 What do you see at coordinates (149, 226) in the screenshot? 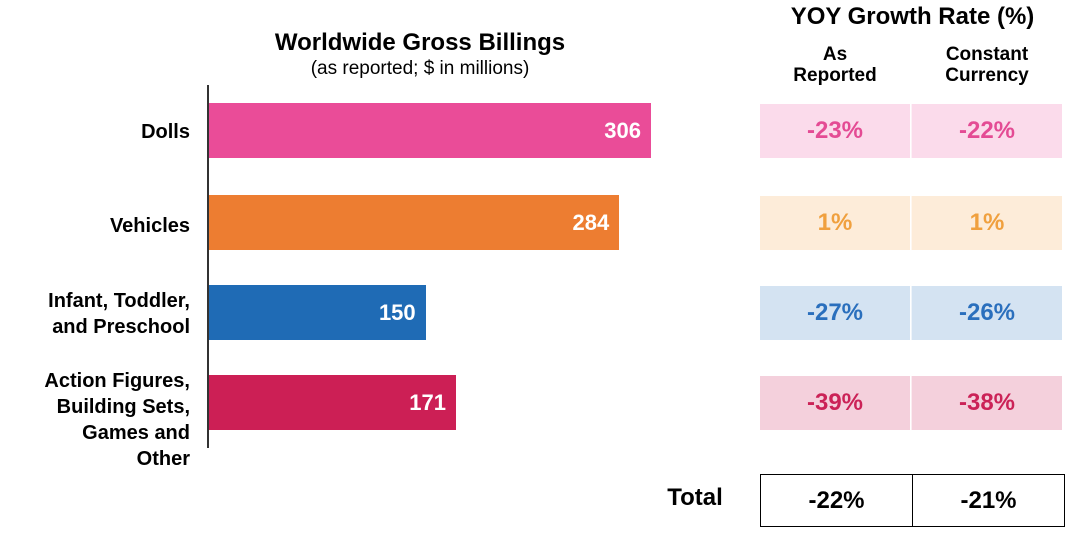
I see `category-label-line: Vehicles` at bounding box center [149, 226].